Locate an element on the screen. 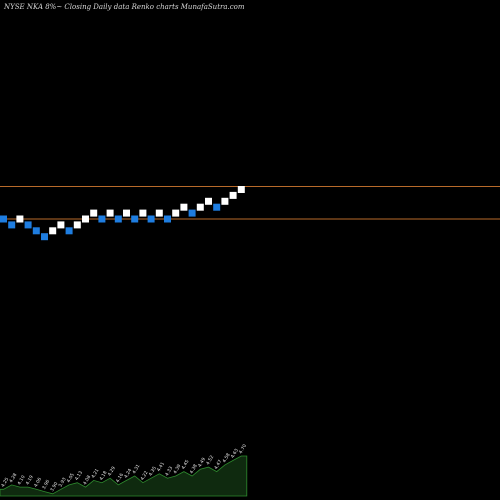 The image size is (500, 500). volume-label-27: 4.58 is located at coordinates (226, 458).